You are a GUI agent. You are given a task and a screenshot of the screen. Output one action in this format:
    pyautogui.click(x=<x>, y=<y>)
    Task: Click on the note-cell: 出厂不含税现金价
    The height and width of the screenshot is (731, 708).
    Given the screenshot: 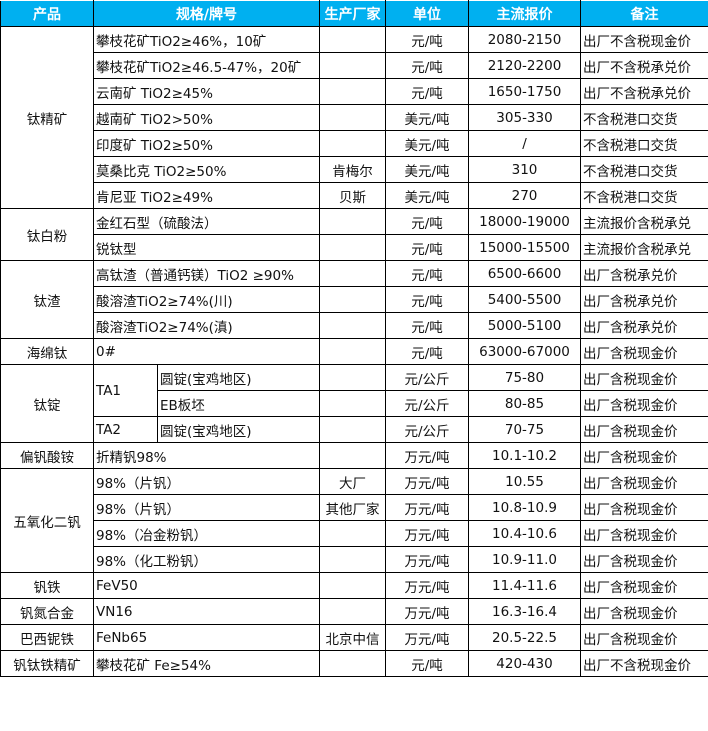 What is the action you would take?
    pyautogui.click(x=644, y=663)
    